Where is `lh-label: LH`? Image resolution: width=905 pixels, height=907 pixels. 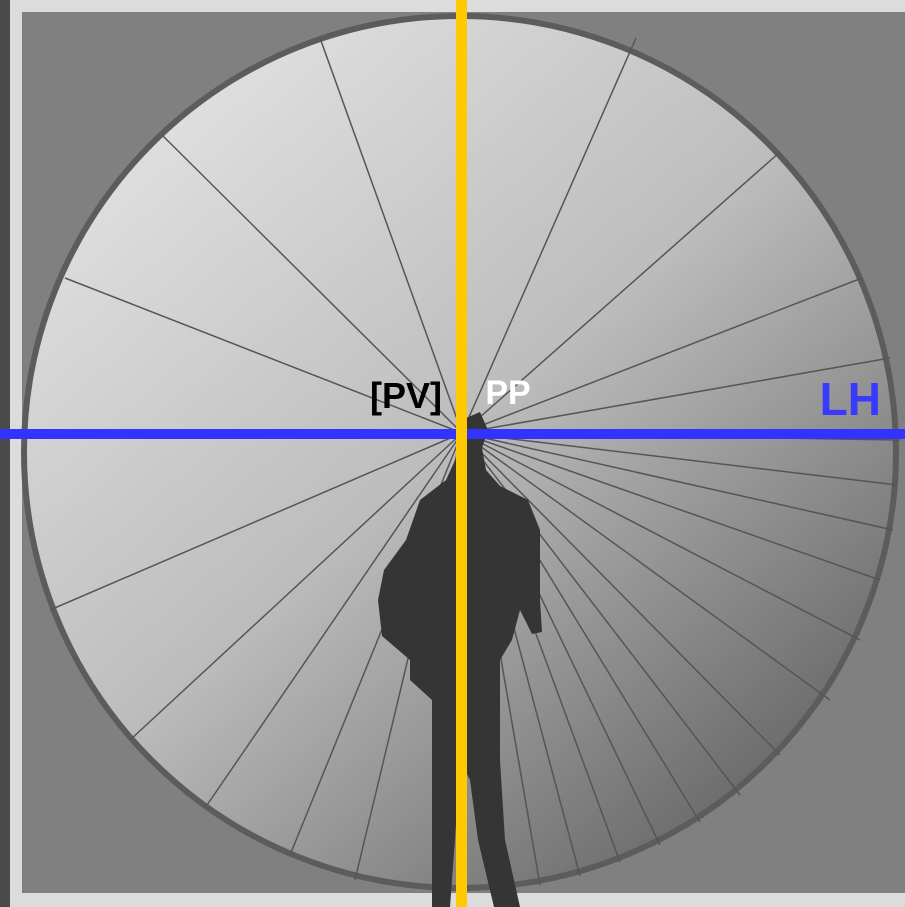
lh-label: LH is located at coordinates (850, 399).